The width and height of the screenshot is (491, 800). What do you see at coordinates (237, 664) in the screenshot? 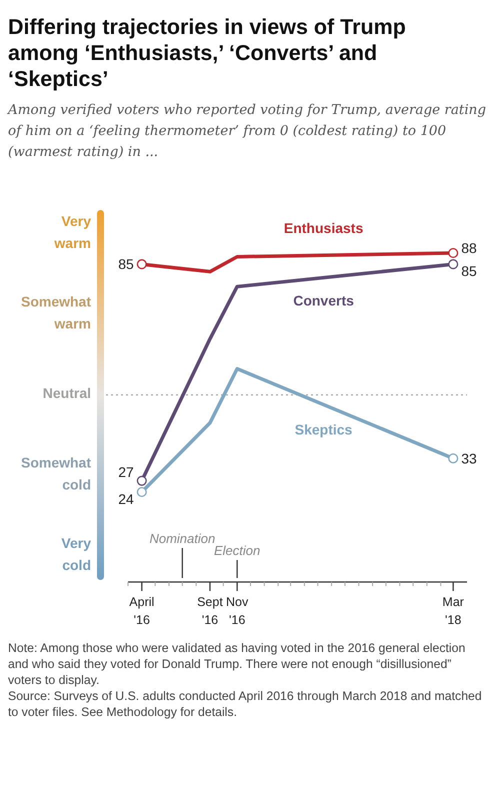
I see `text: Note: Among those who were validated as having voted in the 2016 general election and who said they voted for Donald Trump. There were not enough “disillusioned” voters to display.` at bounding box center [237, 664].